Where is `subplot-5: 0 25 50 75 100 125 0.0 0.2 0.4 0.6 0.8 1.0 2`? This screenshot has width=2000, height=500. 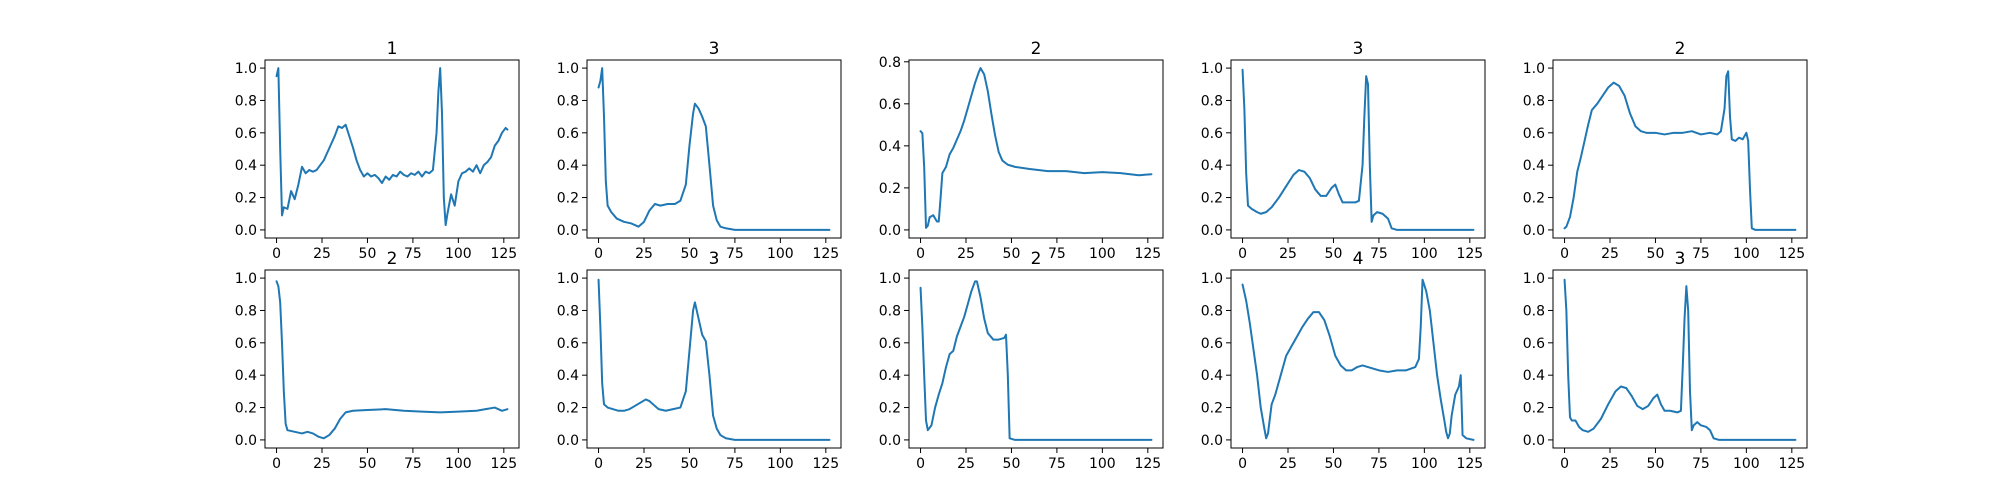
subplot-5: 0 25 50 75 100 125 0.0 0.2 0.4 0.6 0.8 1.0 2 is located at coordinates (1665, 150).